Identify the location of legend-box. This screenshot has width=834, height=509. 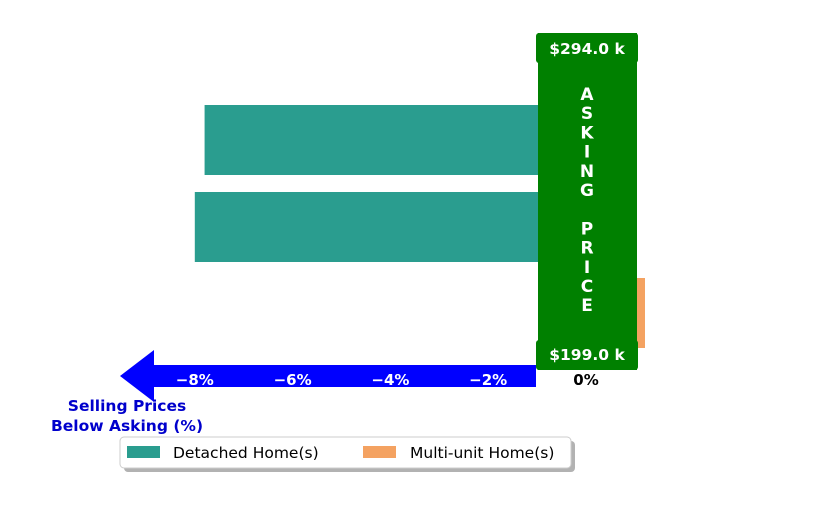
(345, 452).